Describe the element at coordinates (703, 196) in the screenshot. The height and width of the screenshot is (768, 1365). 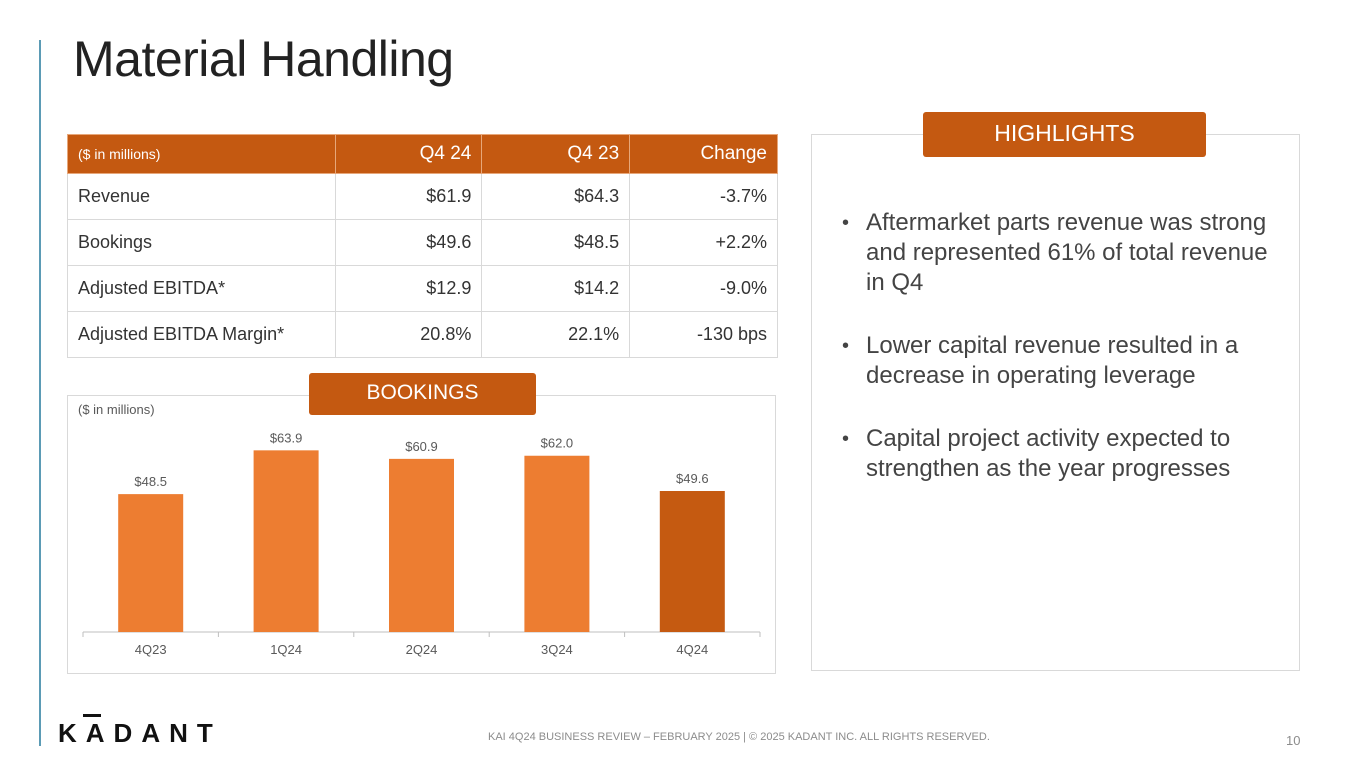
I see `row-value-change: -3.7%` at that location.